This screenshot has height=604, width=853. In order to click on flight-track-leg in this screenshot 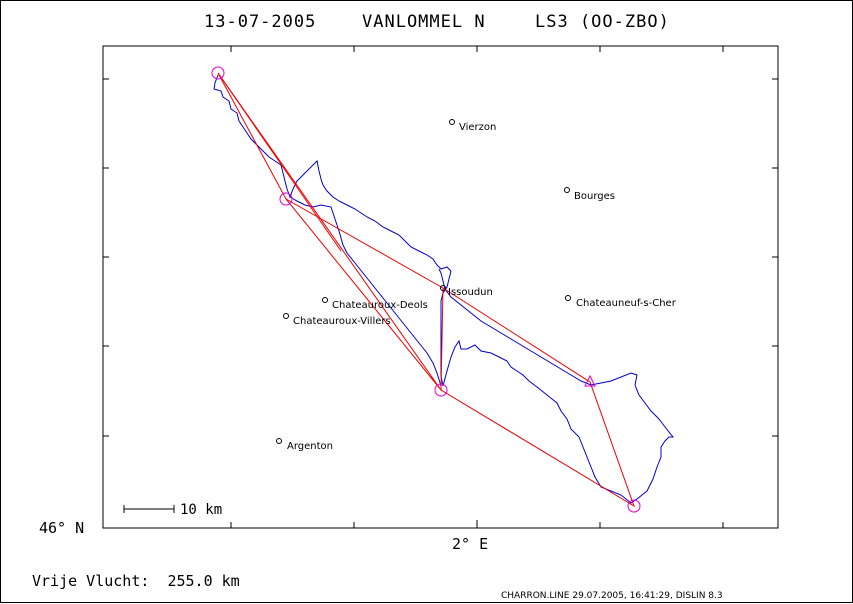, I will do `click(365, 291)`.